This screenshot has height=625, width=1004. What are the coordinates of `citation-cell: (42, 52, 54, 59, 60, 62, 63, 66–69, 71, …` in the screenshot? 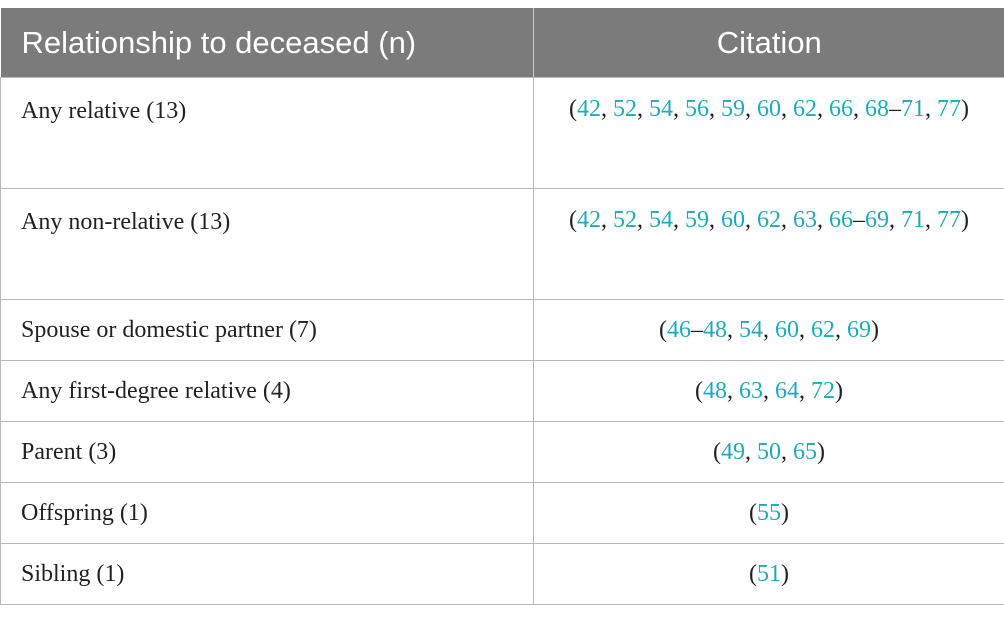 It's located at (768, 244).